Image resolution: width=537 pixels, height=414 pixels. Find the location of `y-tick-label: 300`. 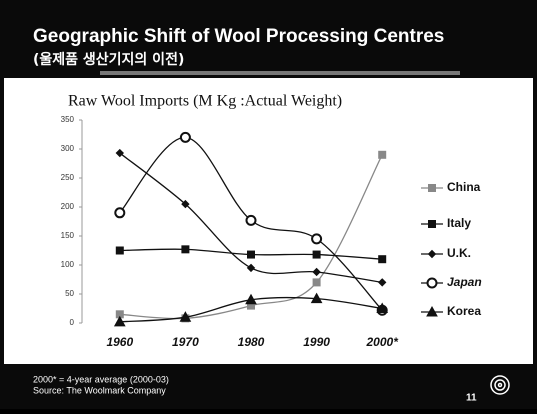

y-tick-label: 300 is located at coordinates (68, 148).